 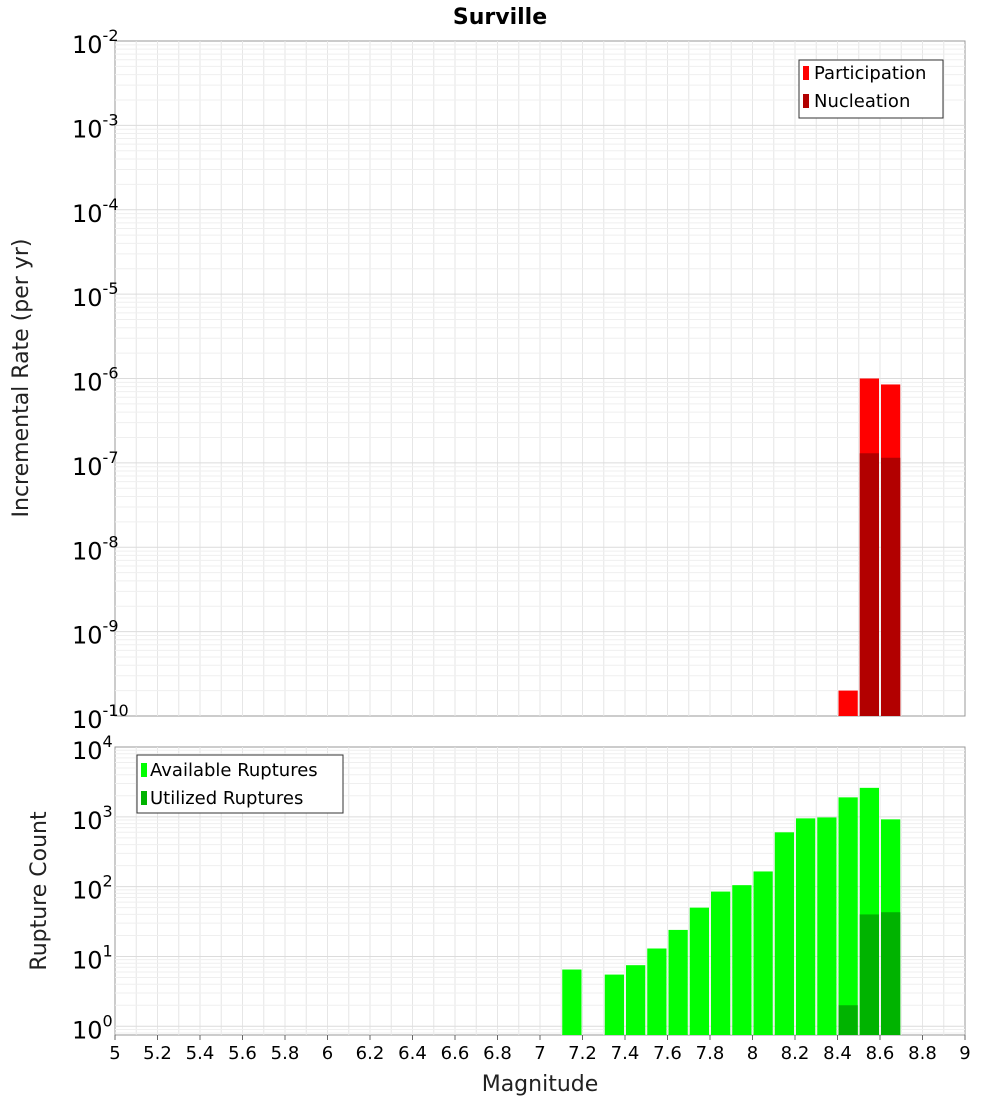 What do you see at coordinates (412, 1053) in the screenshot?
I see `x-tick-label: 6.4` at bounding box center [412, 1053].